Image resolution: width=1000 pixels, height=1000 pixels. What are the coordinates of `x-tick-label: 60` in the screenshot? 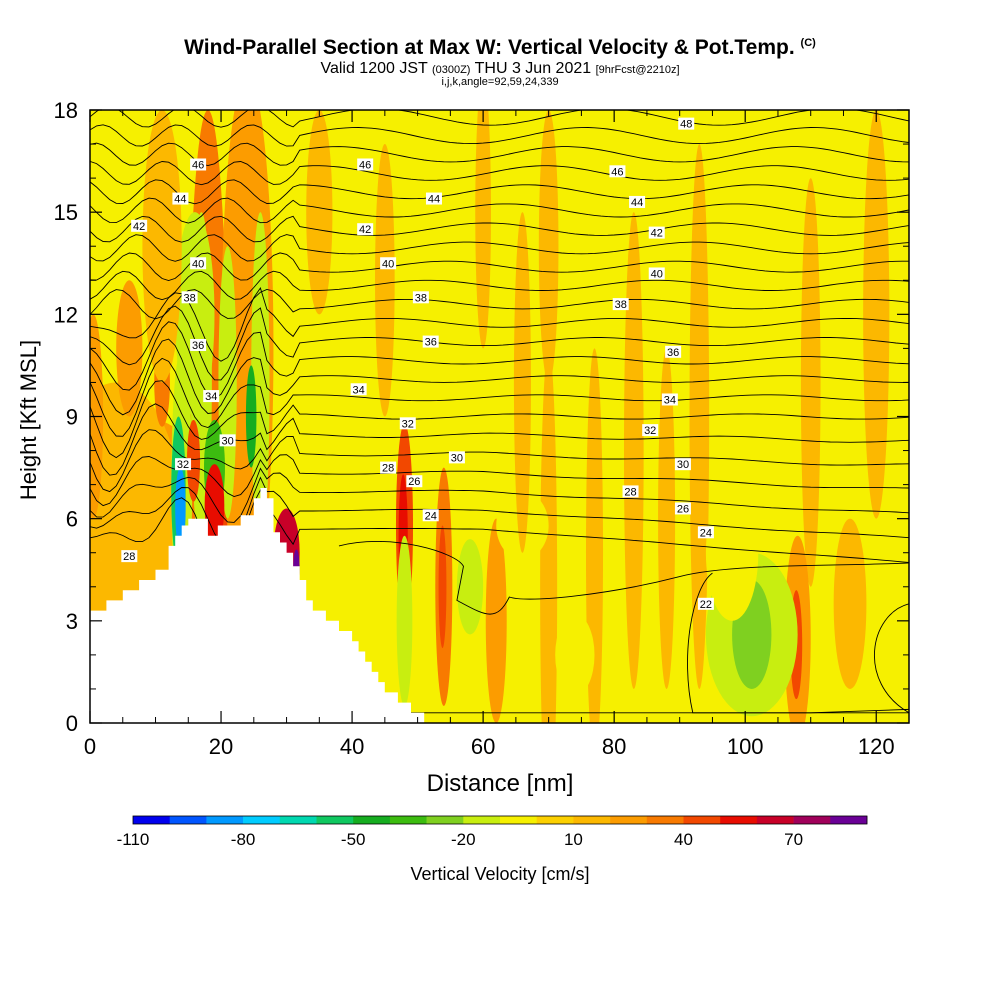 It's located at (483, 746).